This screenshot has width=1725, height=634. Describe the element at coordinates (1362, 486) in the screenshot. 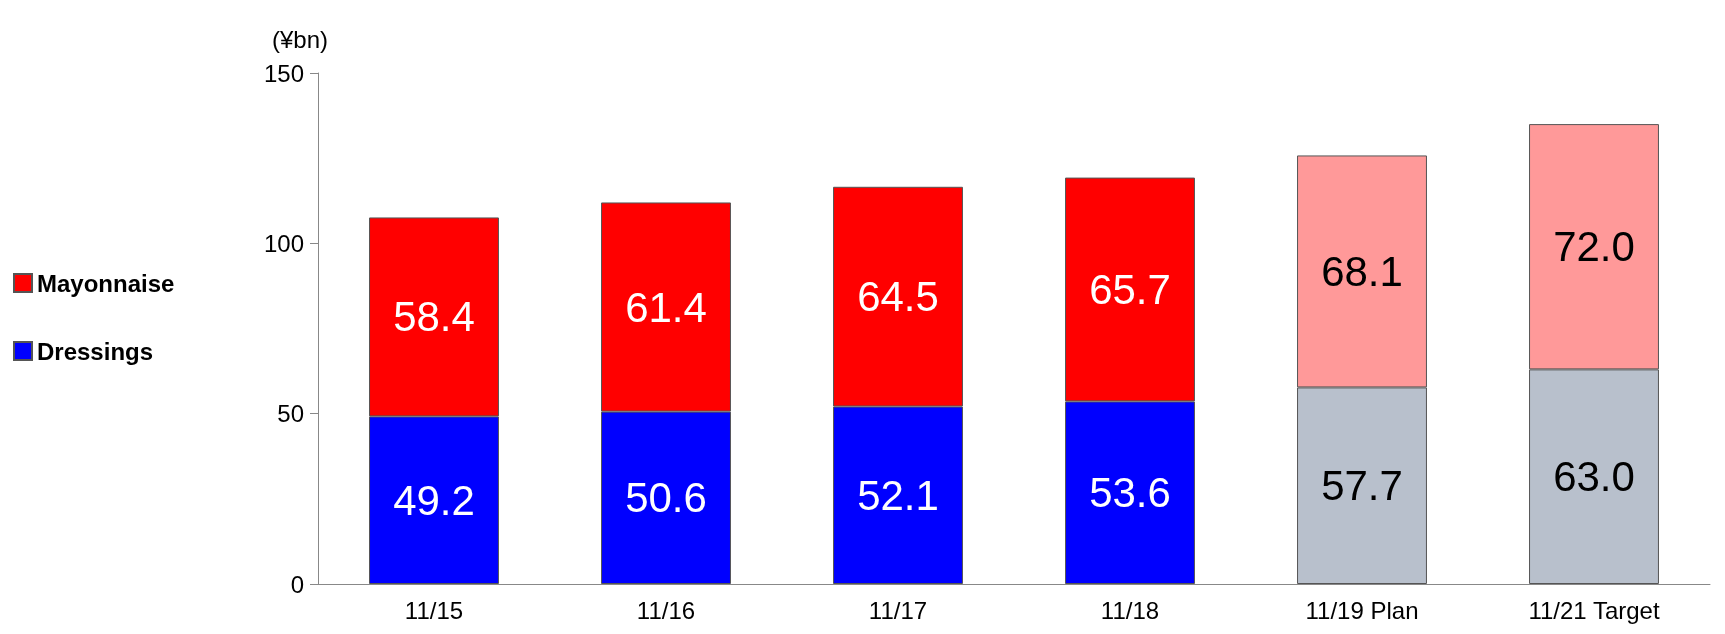

I see `data-label: 57.7` at that location.